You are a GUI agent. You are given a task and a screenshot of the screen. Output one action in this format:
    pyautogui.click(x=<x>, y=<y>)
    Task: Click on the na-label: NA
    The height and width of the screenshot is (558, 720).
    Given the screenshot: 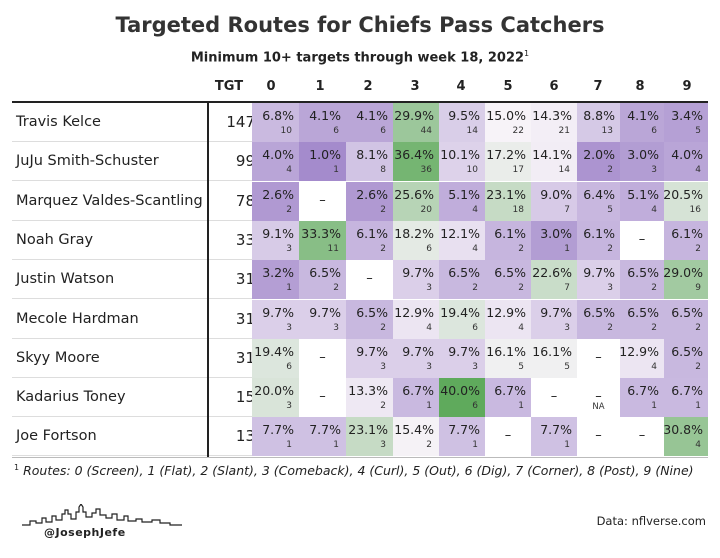 What is the action you would take?
    pyautogui.click(x=598, y=407)
    